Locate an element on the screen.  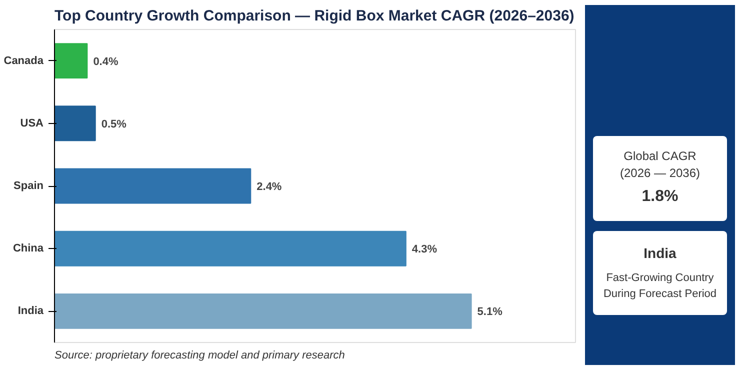
text: During Forecast Period is located at coordinates (660, 294).